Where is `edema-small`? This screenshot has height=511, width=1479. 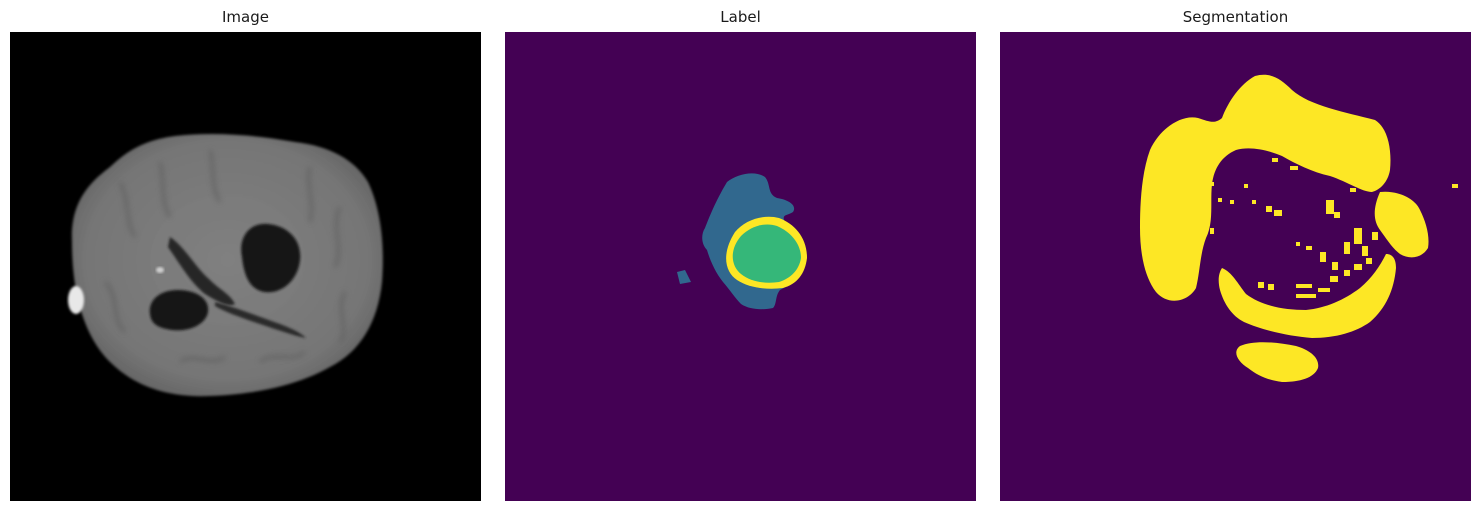
edema-small is located at coordinates (684, 277).